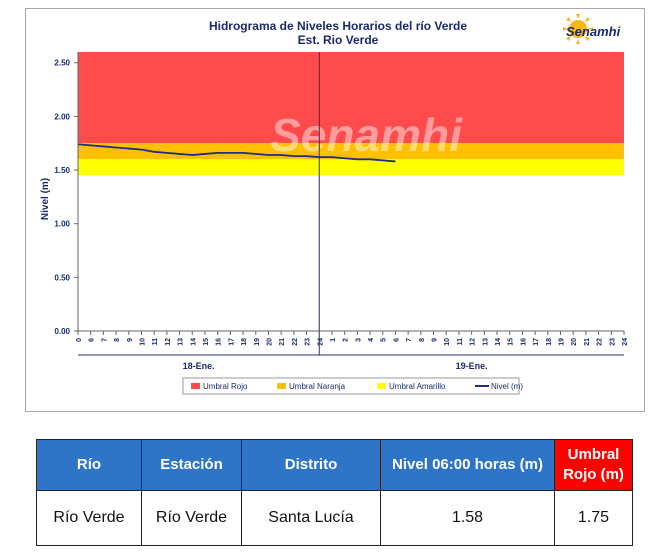 The height and width of the screenshot is (553, 670). I want to click on x-tick-label: 1, so click(333, 340).